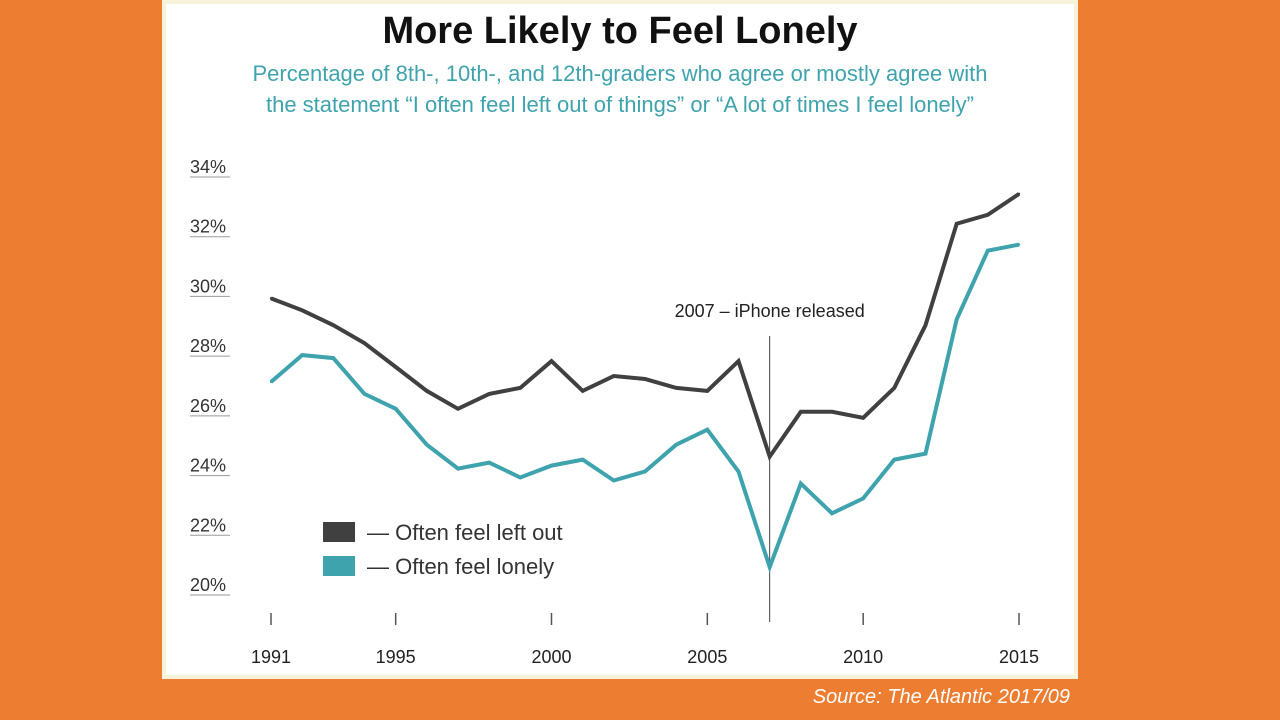 This screenshot has width=1280, height=720. I want to click on x-tick-label: 2000, so click(551, 657).